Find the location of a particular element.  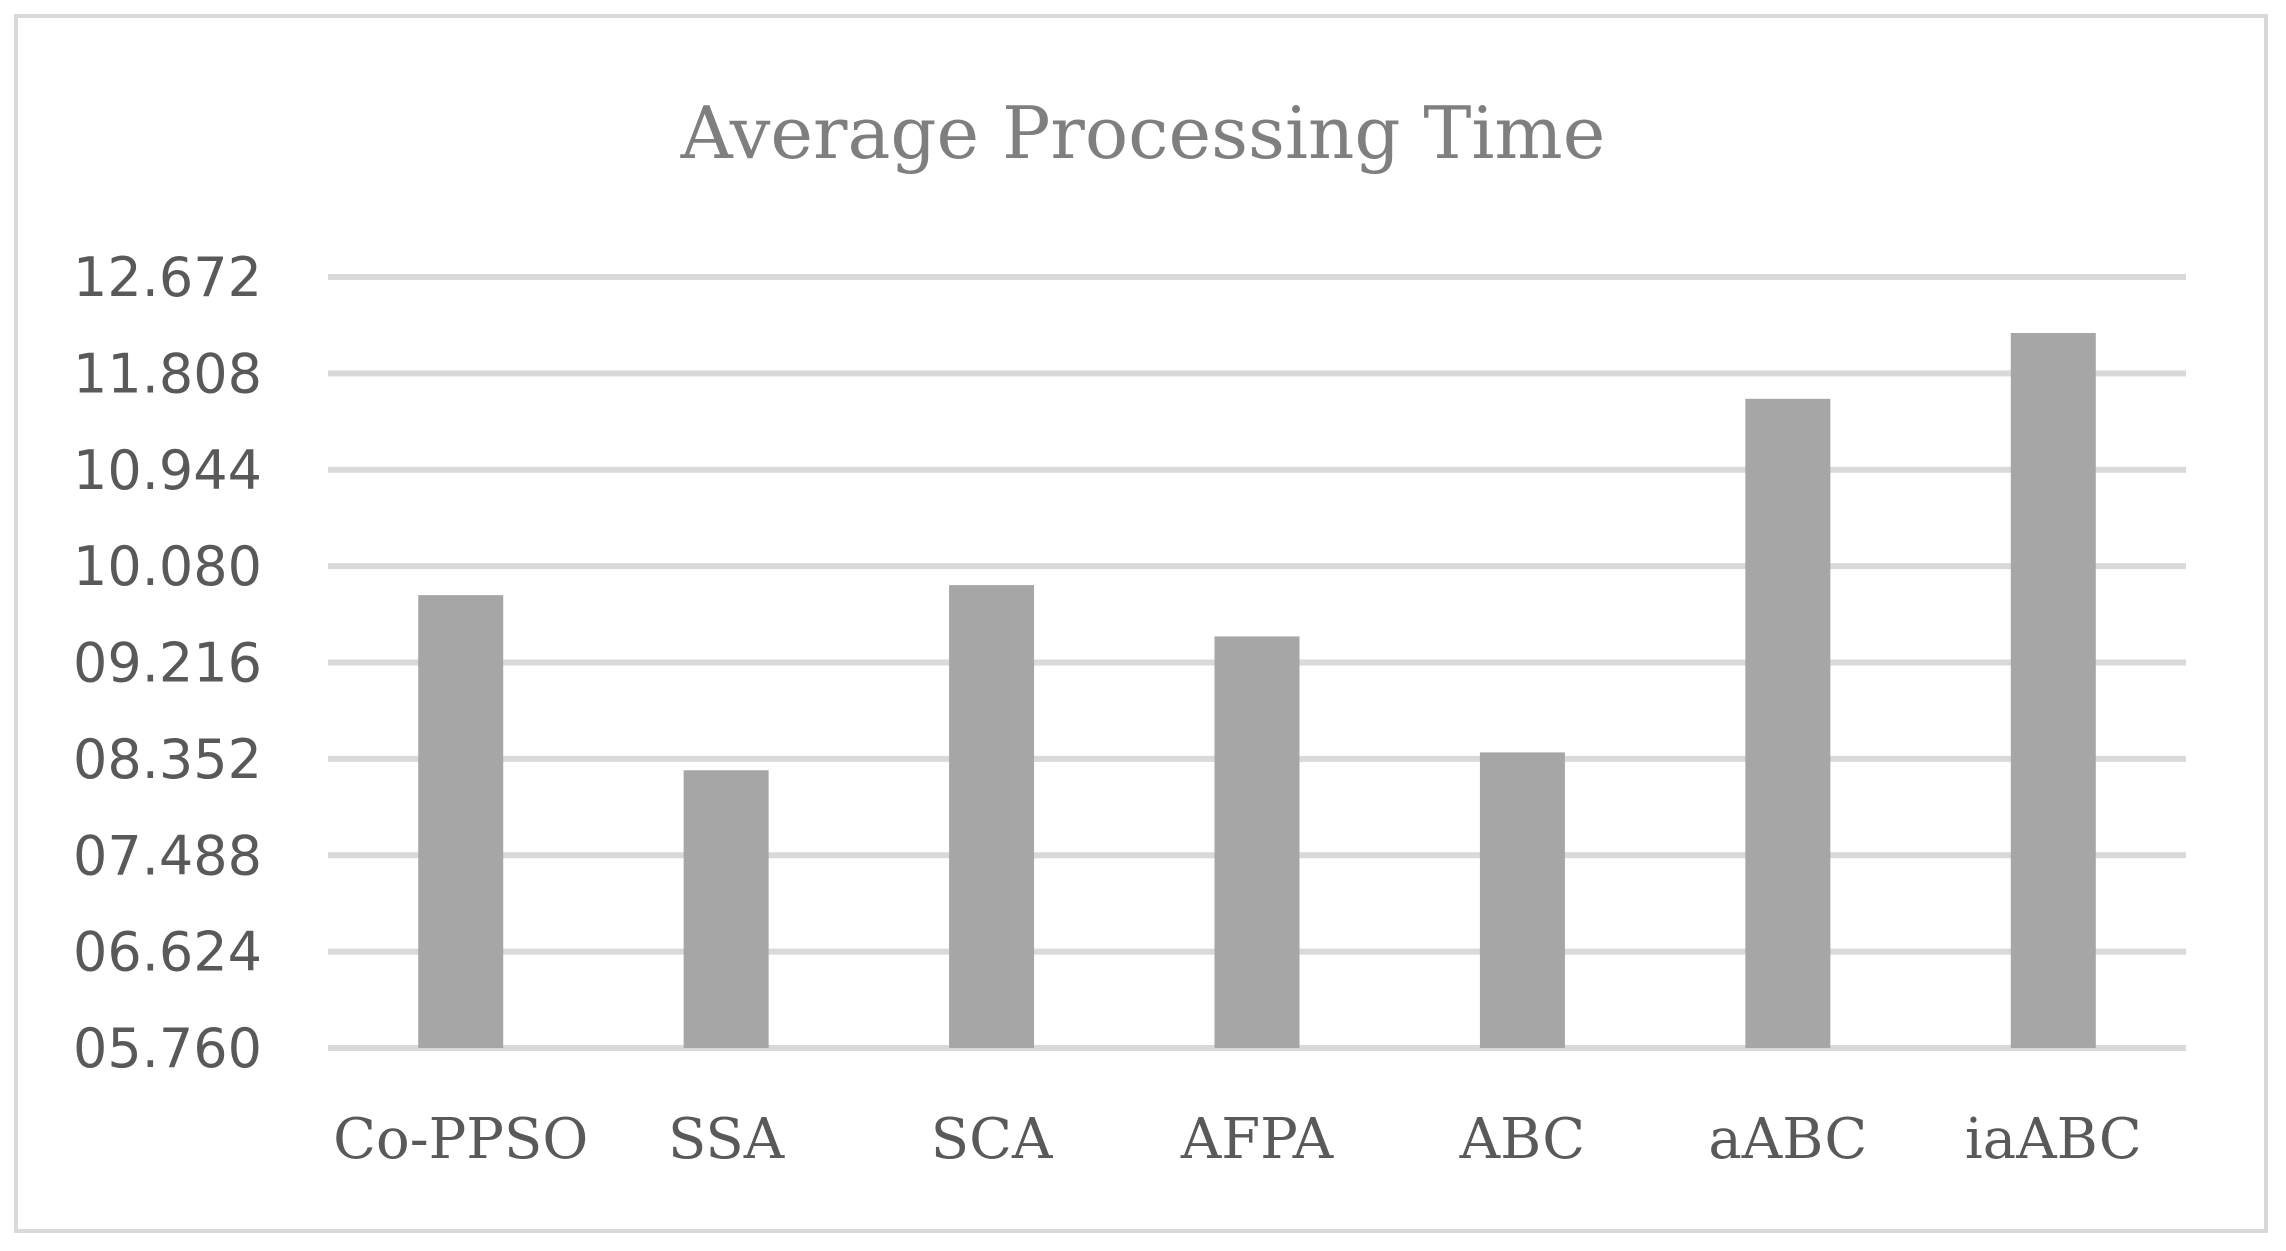

x-tick-label: SSA is located at coordinates (726, 1139).